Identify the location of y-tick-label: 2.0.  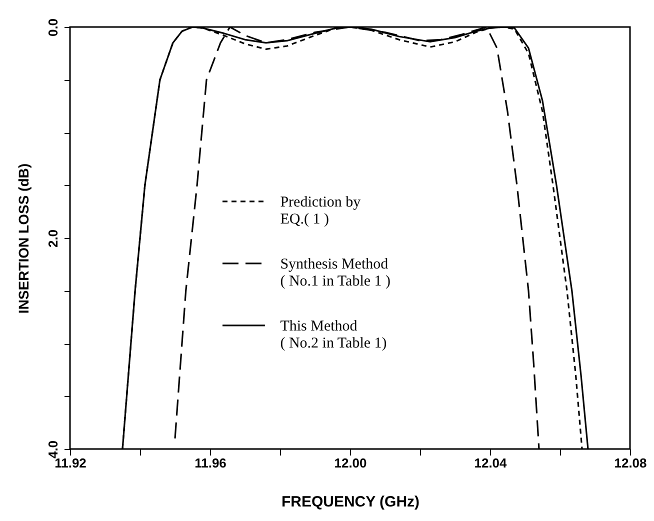
(53, 238).